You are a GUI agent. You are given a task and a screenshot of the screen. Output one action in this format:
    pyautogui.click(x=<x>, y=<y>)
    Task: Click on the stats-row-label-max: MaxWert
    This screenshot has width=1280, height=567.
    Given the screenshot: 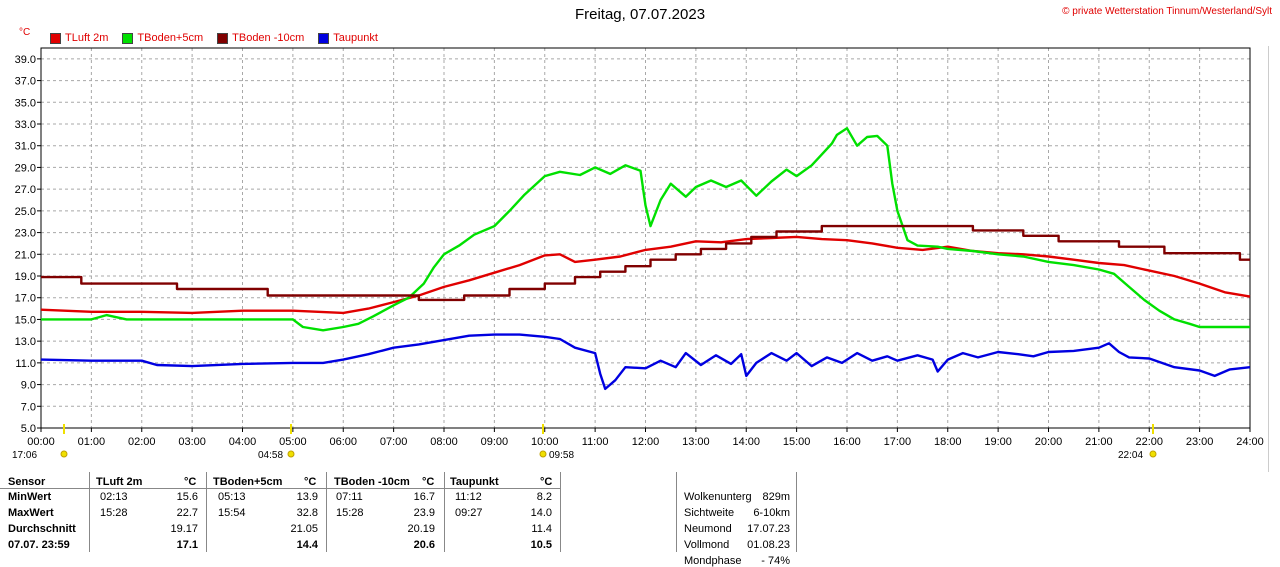 What is the action you would take?
    pyautogui.click(x=31, y=513)
    